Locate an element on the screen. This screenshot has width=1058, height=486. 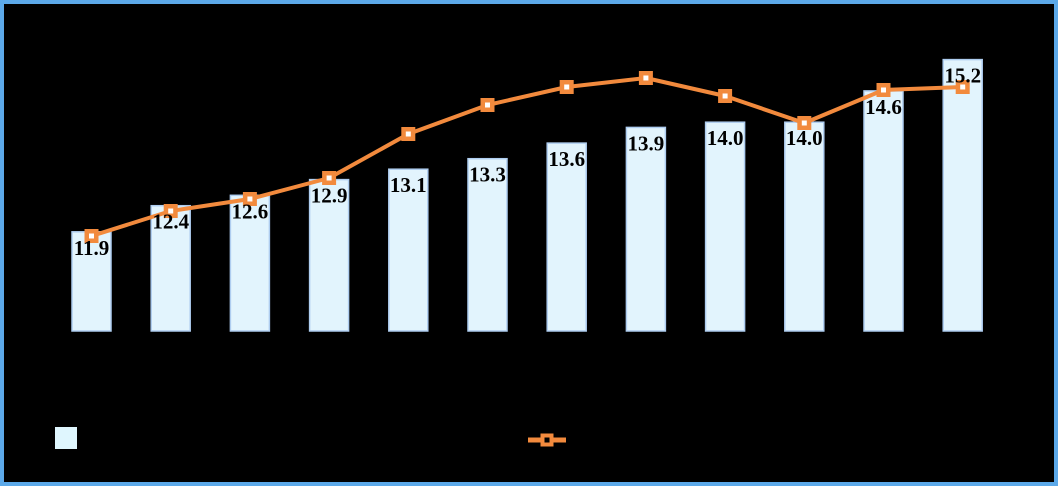
bar-value-label: 13.3 is located at coordinates (487, 175).